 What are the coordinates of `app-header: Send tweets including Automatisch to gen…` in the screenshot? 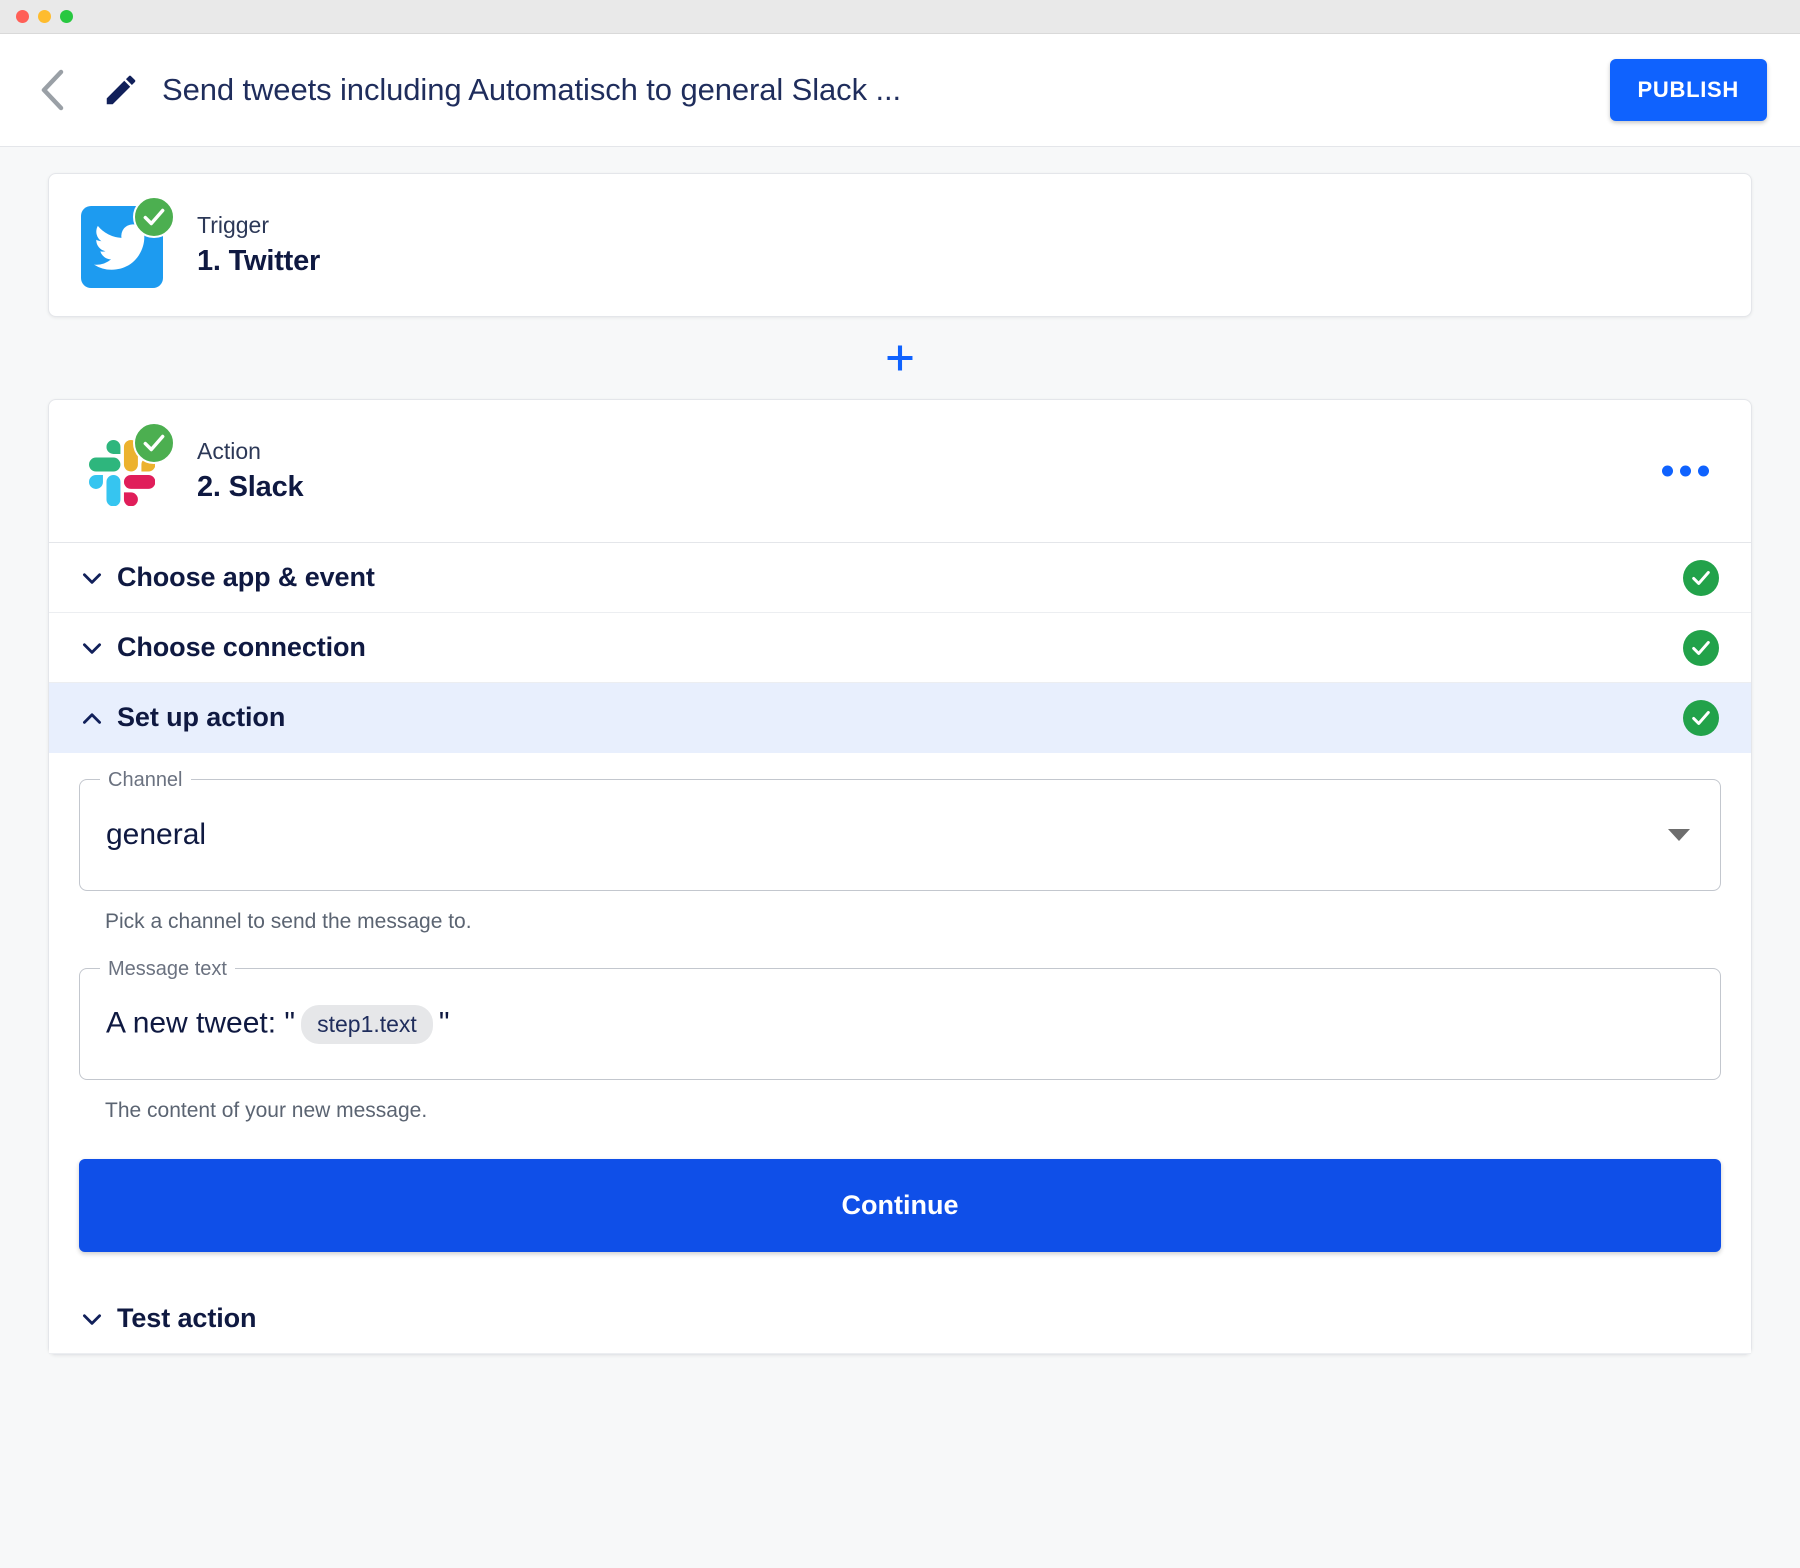 It's located at (900, 90).